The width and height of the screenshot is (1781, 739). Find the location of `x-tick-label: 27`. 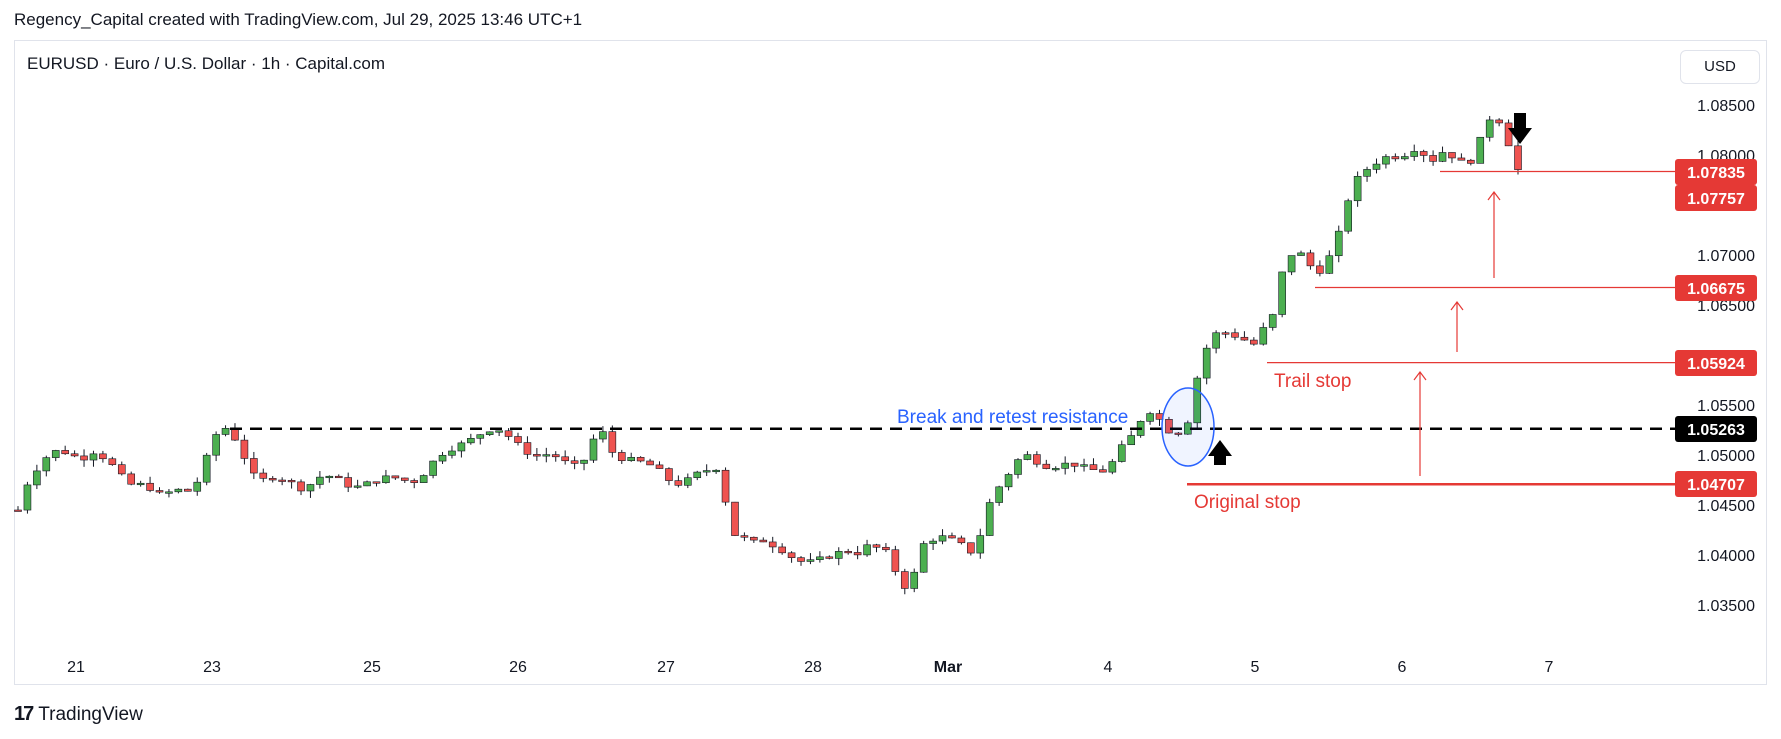

x-tick-label: 27 is located at coordinates (666, 667).